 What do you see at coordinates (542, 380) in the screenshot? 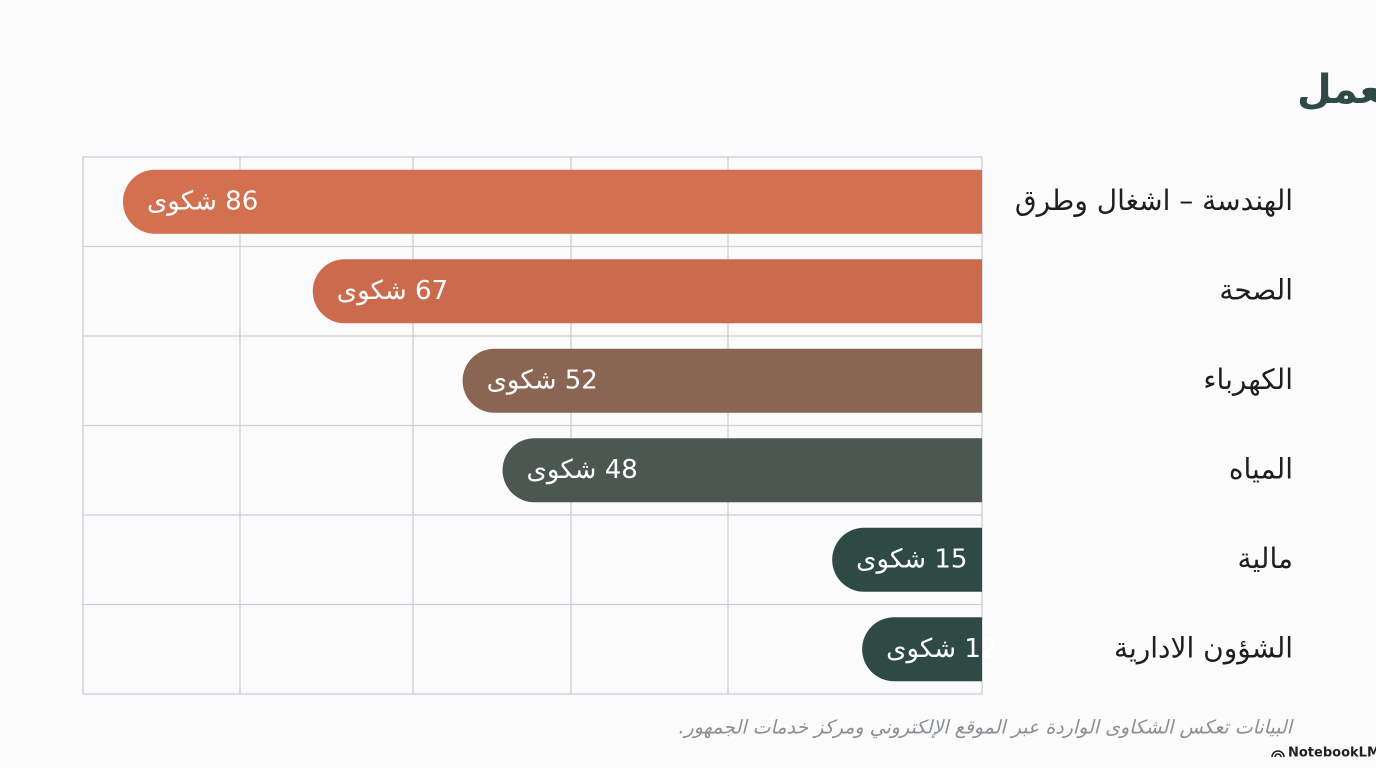
I see `value-label: 52 شكوى` at bounding box center [542, 380].